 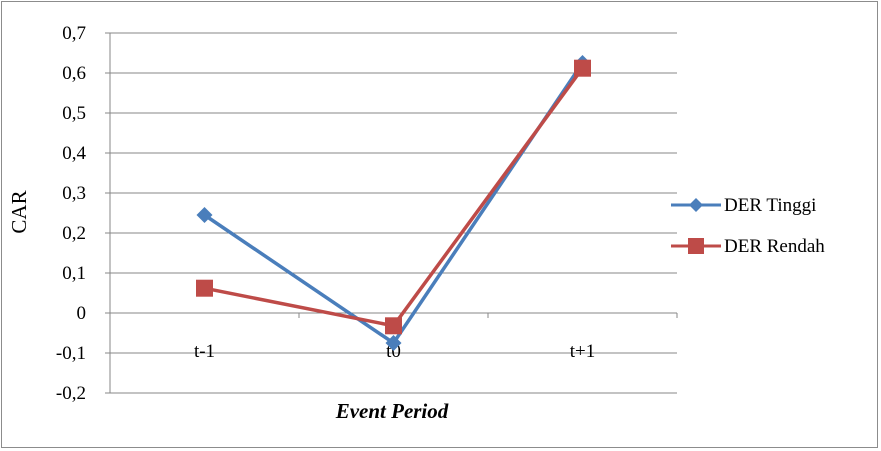 What do you see at coordinates (204, 351) in the screenshot?
I see `x-tick-label: t-1` at bounding box center [204, 351].